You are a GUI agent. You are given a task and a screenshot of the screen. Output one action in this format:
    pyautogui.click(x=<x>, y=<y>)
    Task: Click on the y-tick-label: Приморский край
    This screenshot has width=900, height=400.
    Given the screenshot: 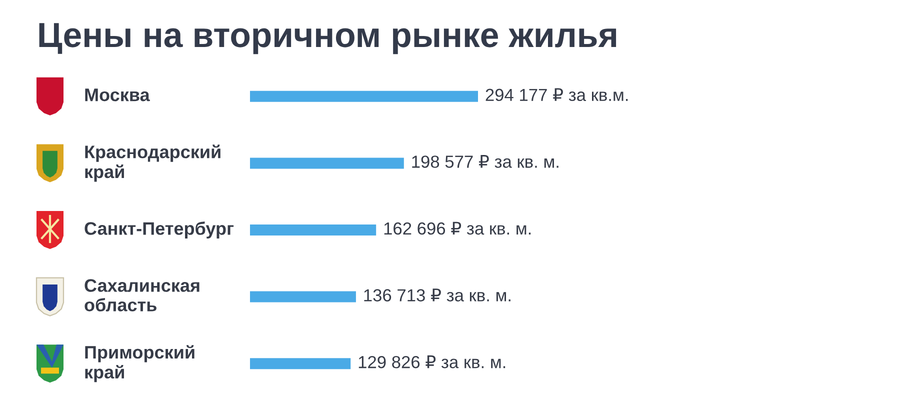 What is the action you would take?
    pyautogui.click(x=139, y=363)
    